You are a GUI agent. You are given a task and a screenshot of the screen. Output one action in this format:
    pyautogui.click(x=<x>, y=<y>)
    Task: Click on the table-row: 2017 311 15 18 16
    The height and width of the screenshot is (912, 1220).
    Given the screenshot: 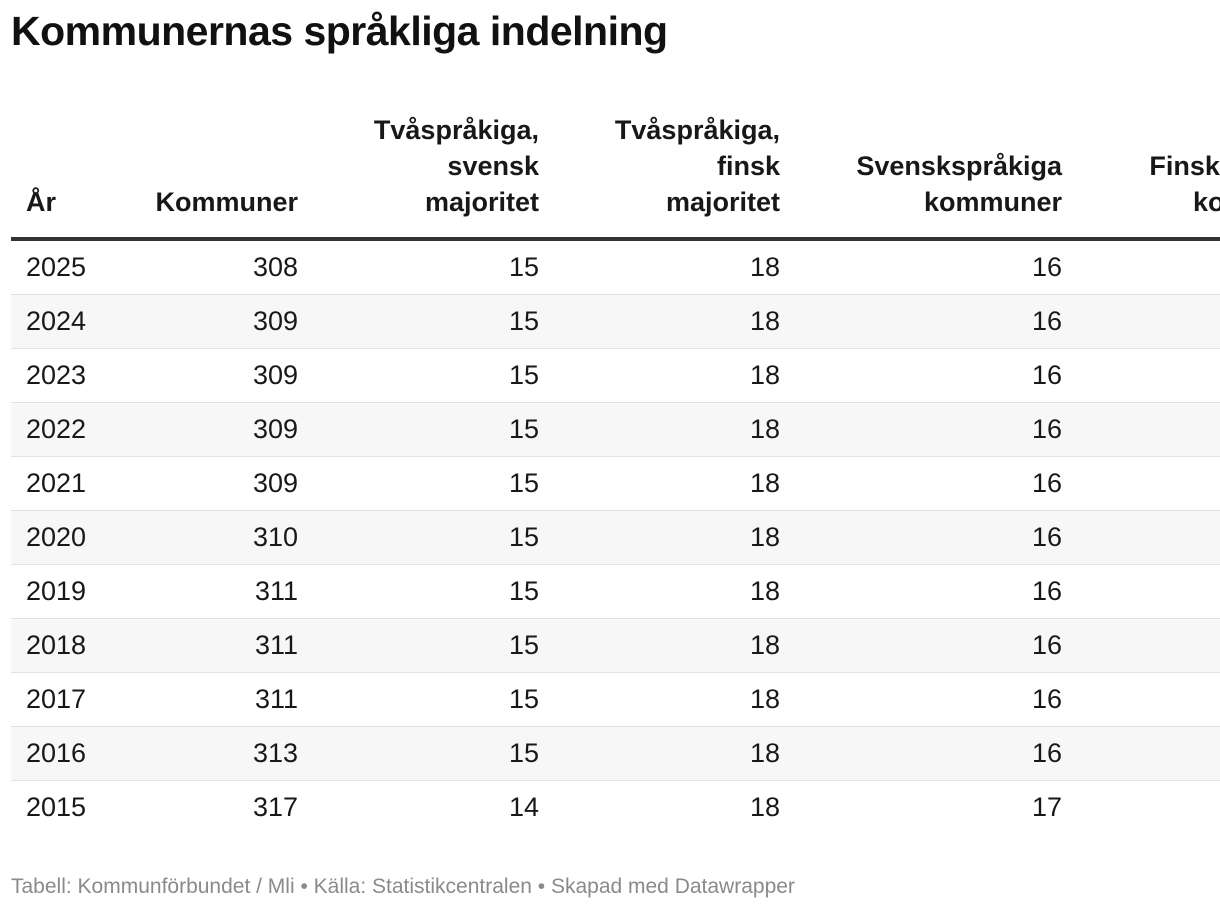 What is the action you would take?
    pyautogui.click(x=615, y=699)
    